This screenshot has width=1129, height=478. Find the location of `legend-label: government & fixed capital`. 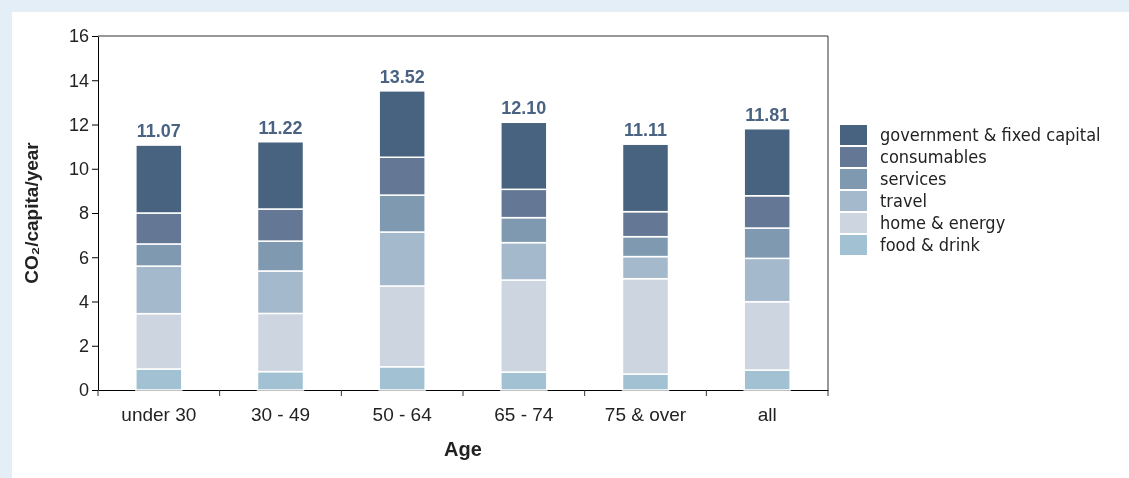

legend-label: government & fixed capital is located at coordinates (990, 134).